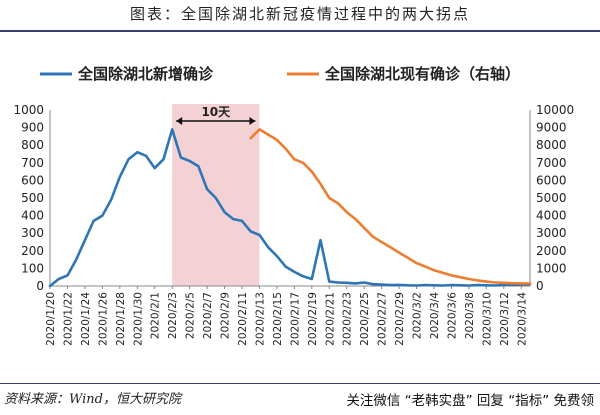 This screenshot has width=600, height=415. Describe the element at coordinates (216, 112) in the screenshot. I see `annotation-label: 10天` at that location.